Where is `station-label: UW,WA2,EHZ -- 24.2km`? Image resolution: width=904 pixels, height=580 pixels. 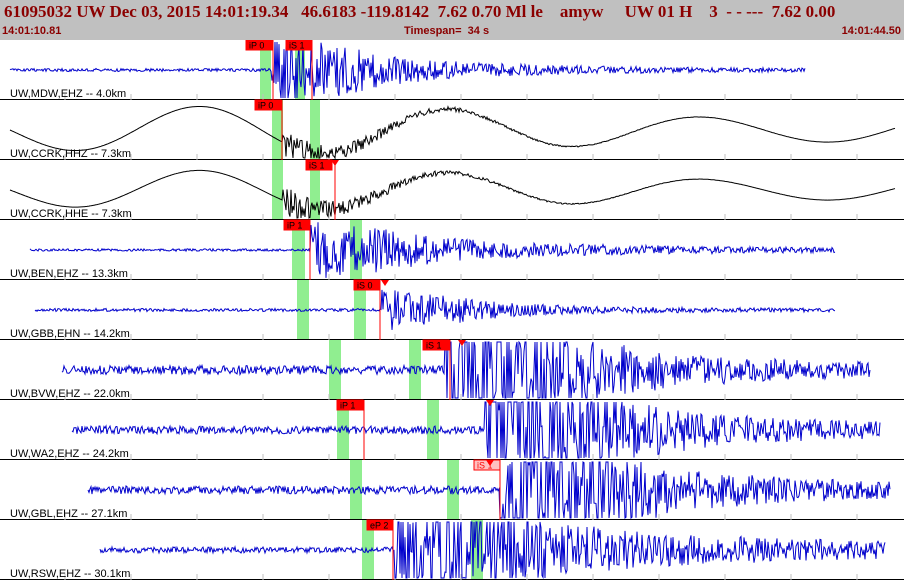 station-label: UW,WA2,EHZ -- 24.2km is located at coordinates (69, 454).